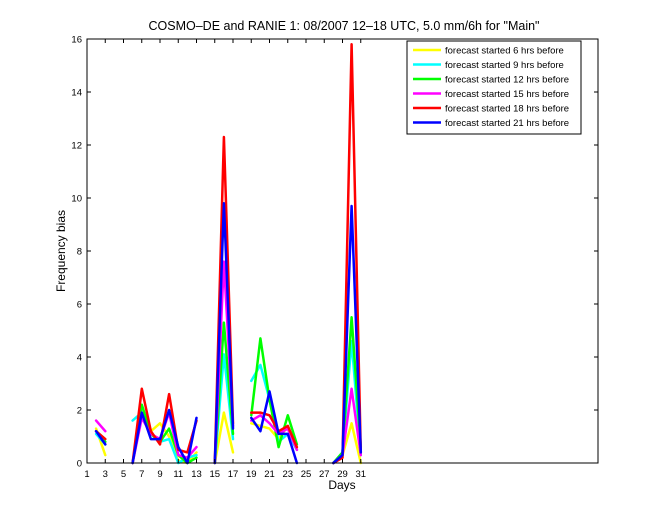  I want to click on x-tick-label: 17, so click(233, 474).